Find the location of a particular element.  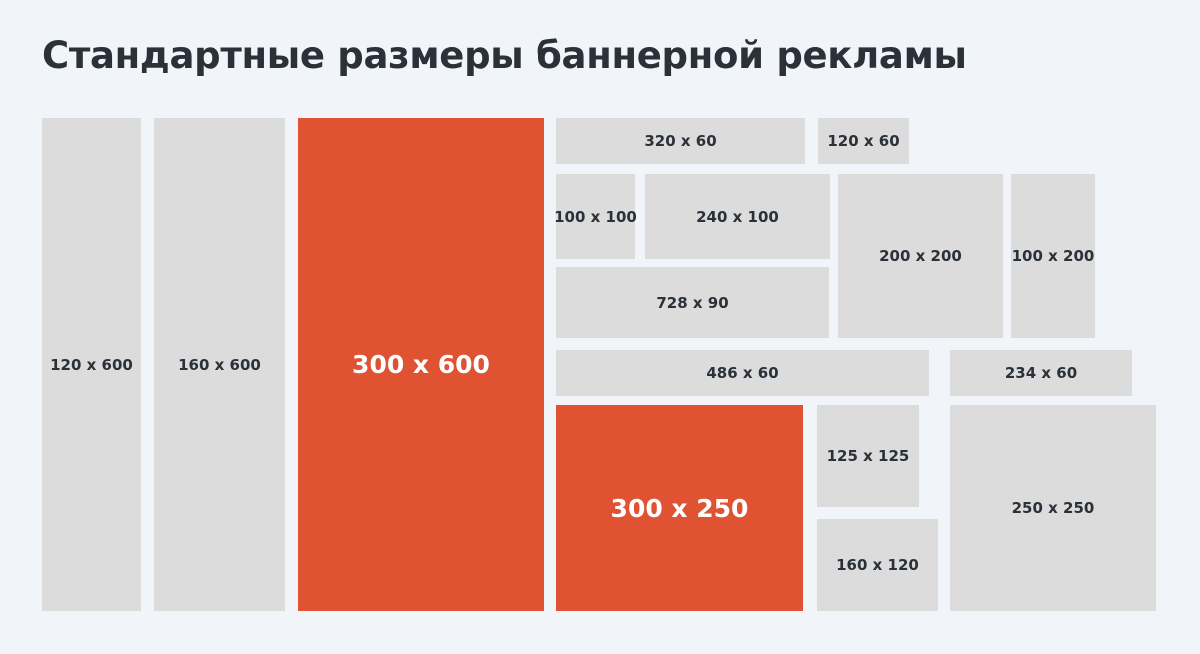

banner-label: 486 x 60 is located at coordinates (742, 373).